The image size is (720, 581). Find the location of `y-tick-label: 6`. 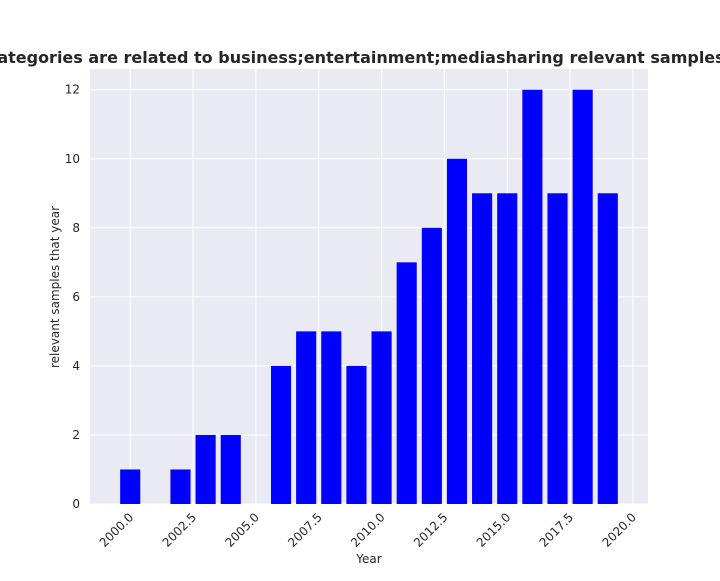

y-tick-label: 6 is located at coordinates (76, 297).